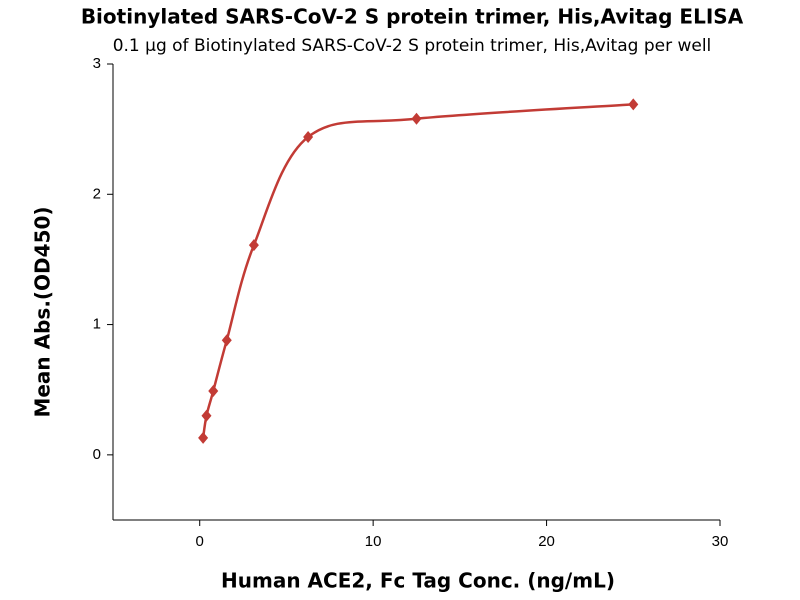  Describe the element at coordinates (546, 541) in the screenshot. I see `x-tick-label: 20` at that location.